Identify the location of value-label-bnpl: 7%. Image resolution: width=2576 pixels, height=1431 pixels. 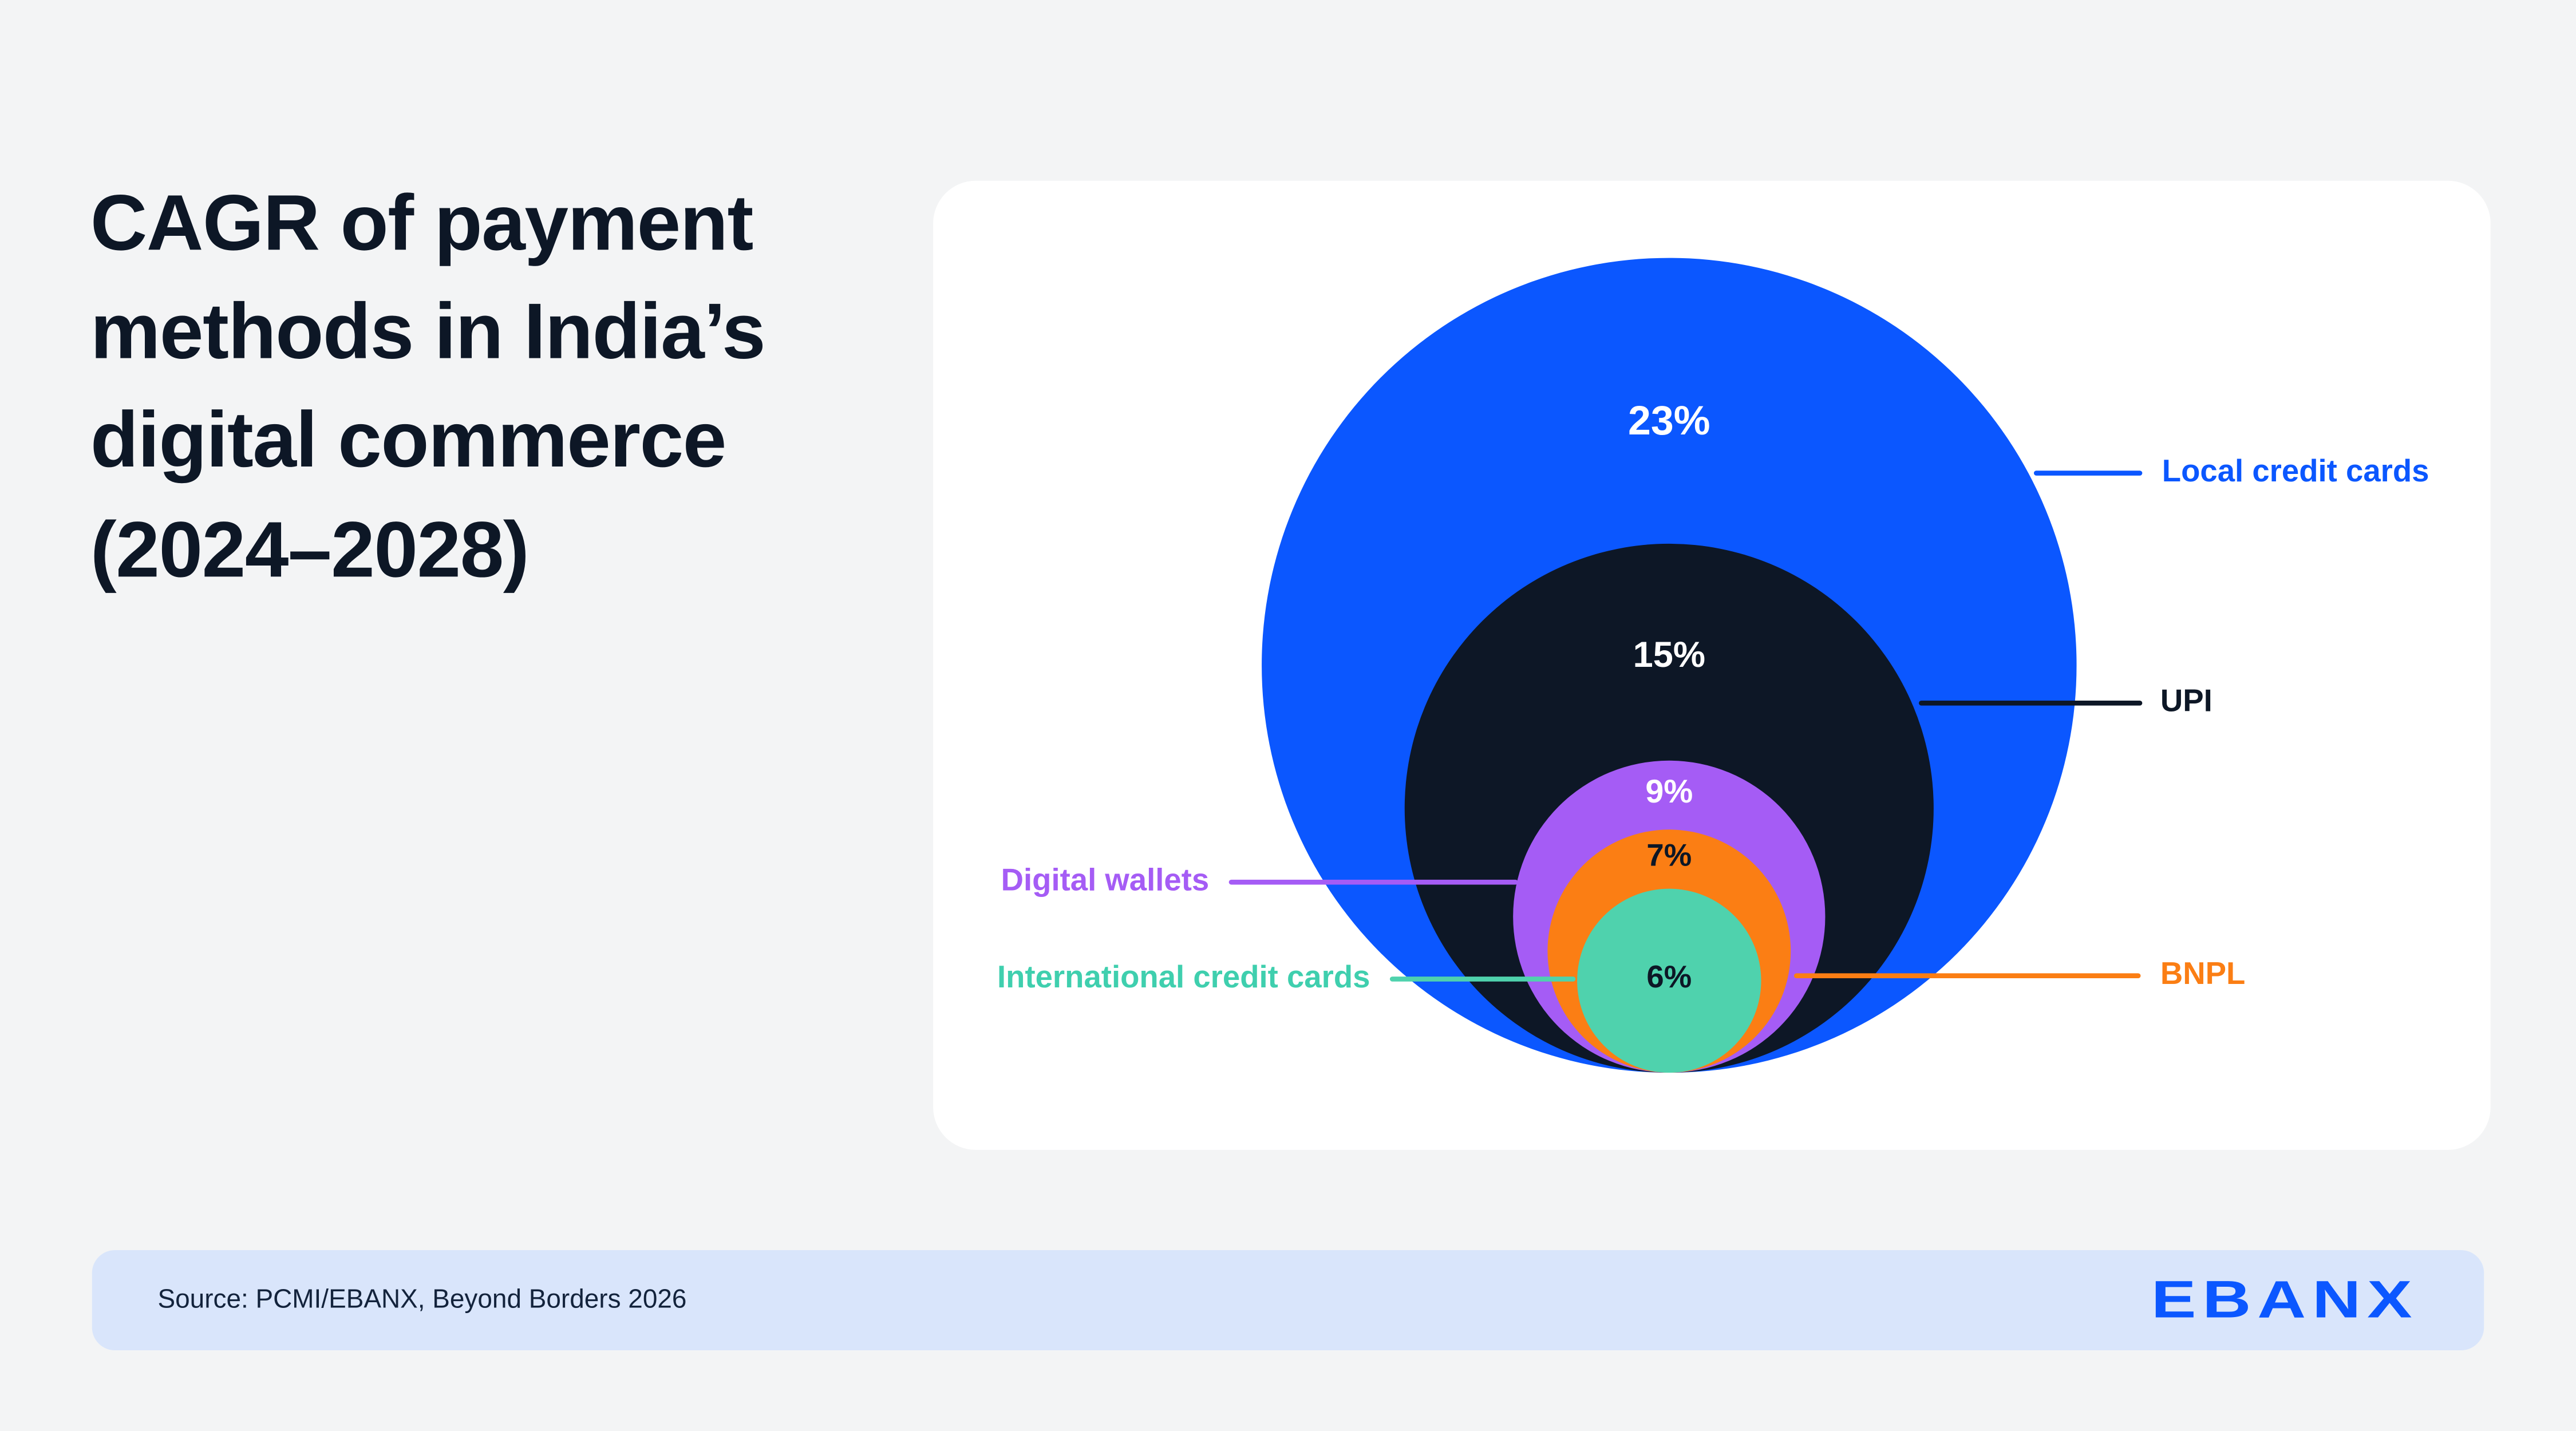
(1669, 856).